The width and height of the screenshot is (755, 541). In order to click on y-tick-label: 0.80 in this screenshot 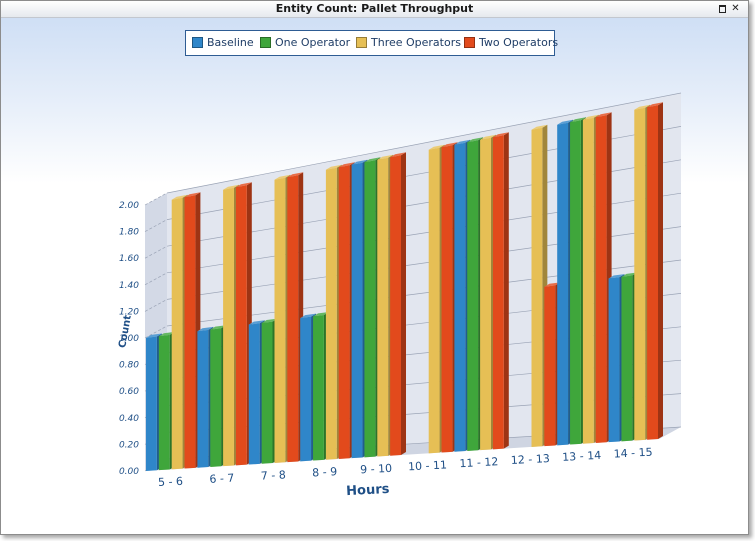, I will do `click(129, 366)`.